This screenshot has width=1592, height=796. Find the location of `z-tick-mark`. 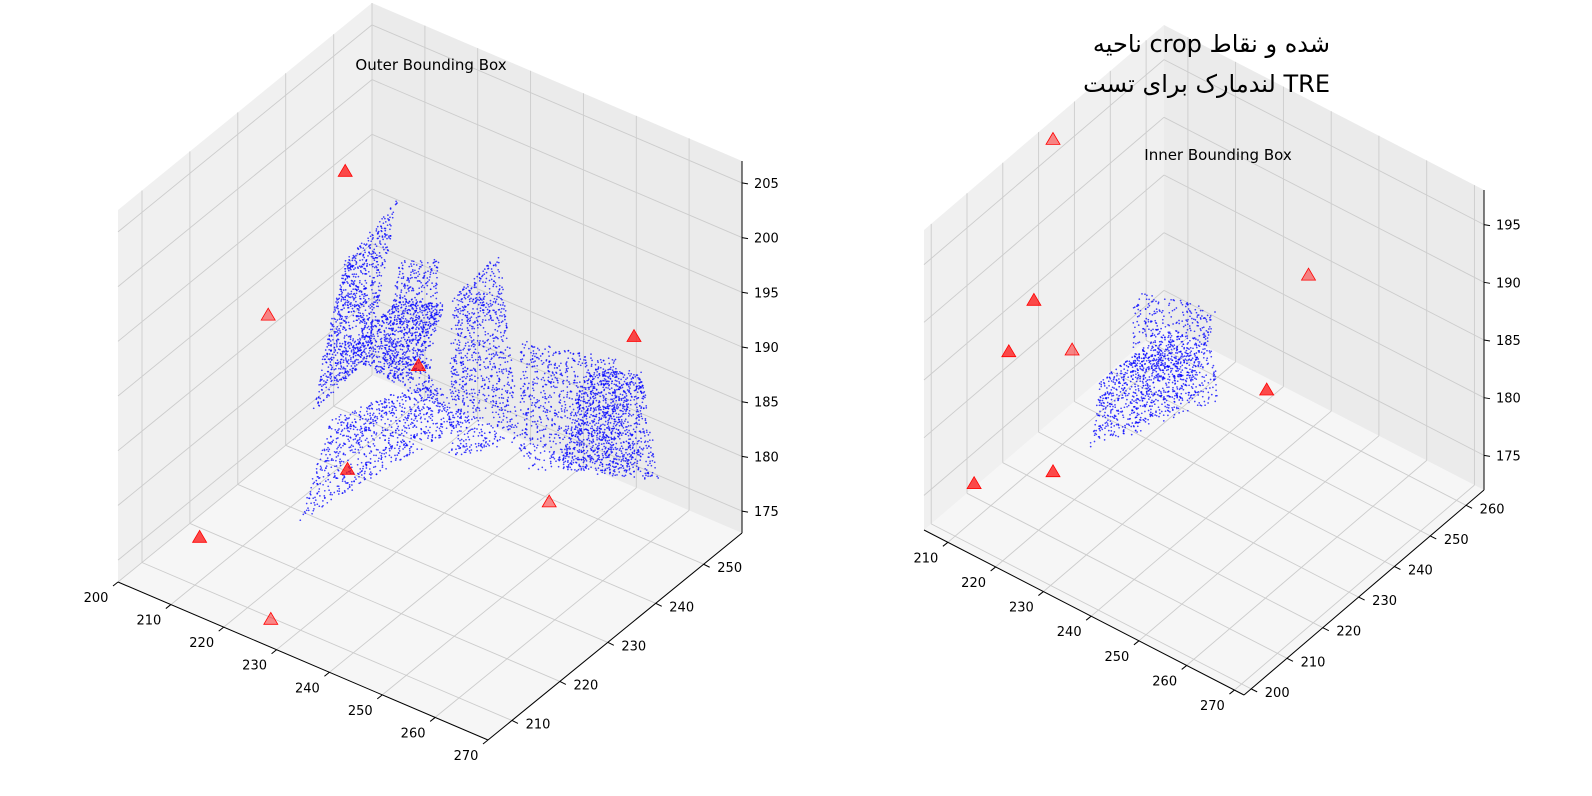

z-tick-mark is located at coordinates (745, 292).